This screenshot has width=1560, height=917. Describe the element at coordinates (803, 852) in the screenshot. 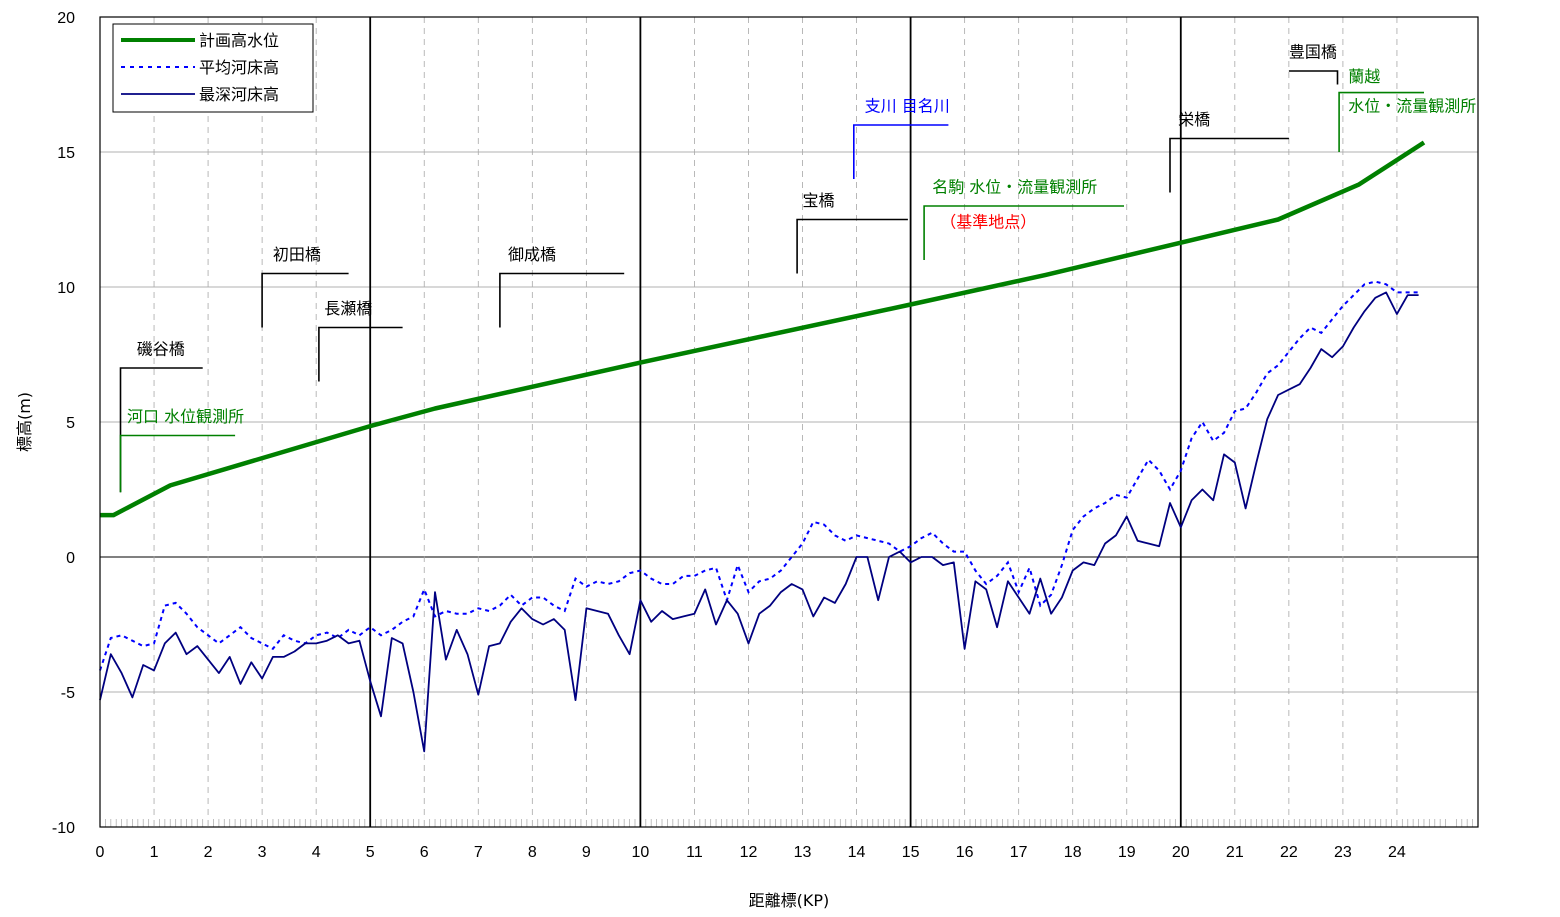

I see `x-tick-label: 13` at that location.